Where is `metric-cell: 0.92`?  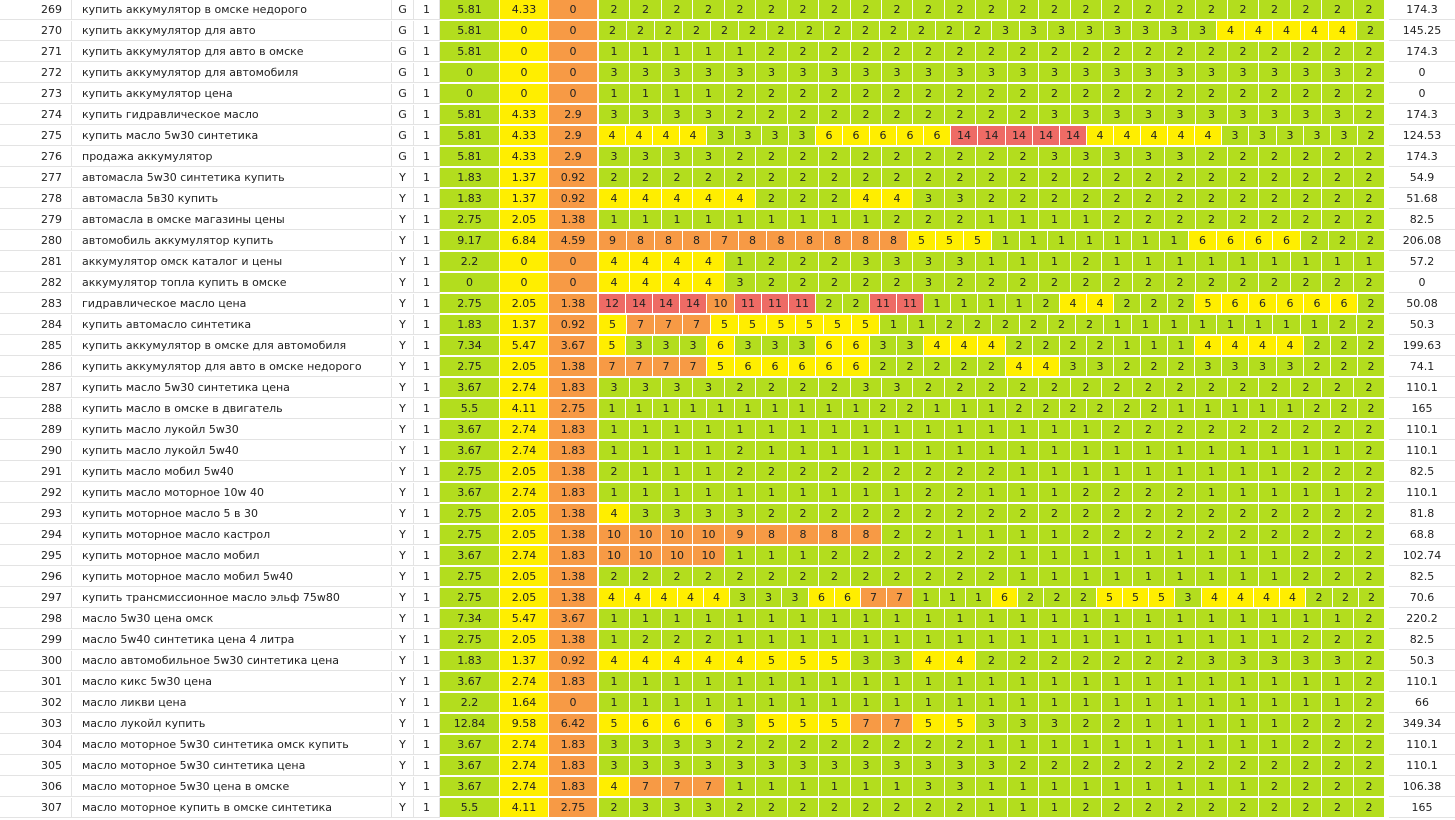
metric-cell: 0.92 is located at coordinates (573, 199).